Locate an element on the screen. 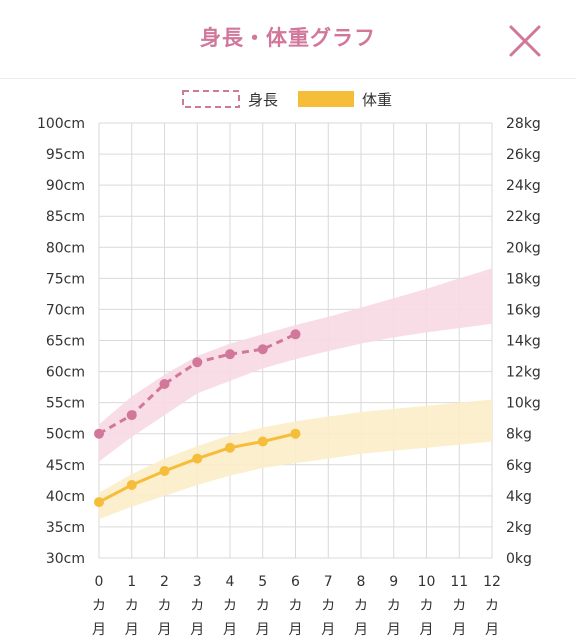  y-right-tick-label: 14kg is located at coordinates (523, 342).